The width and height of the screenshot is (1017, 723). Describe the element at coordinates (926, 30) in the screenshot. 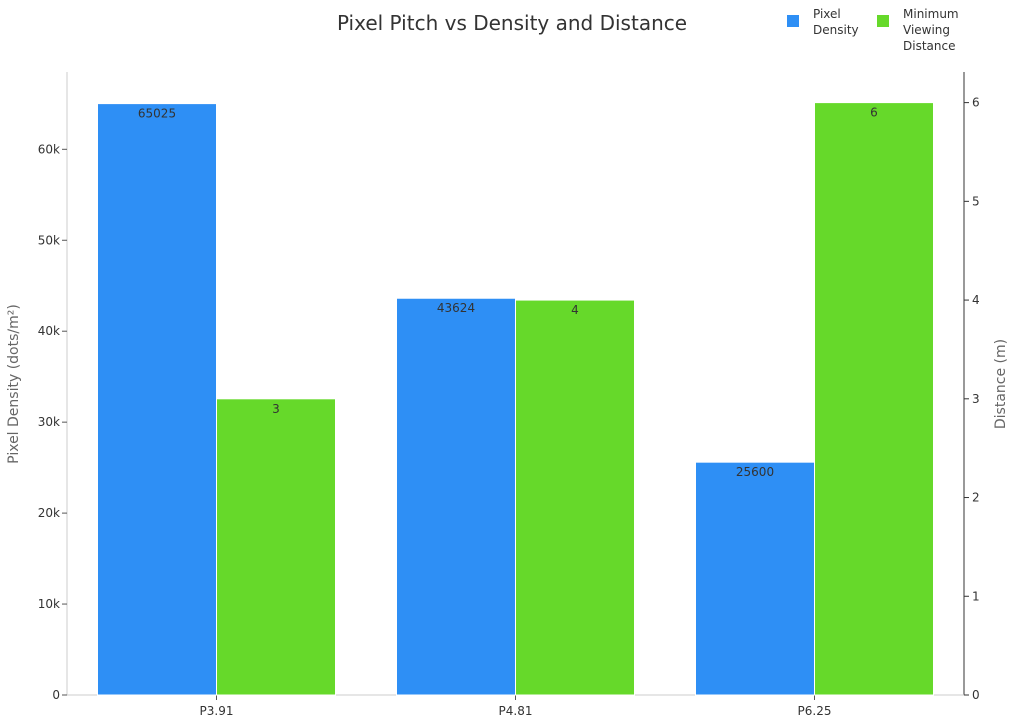

I see `legend-label: Viewing` at that location.